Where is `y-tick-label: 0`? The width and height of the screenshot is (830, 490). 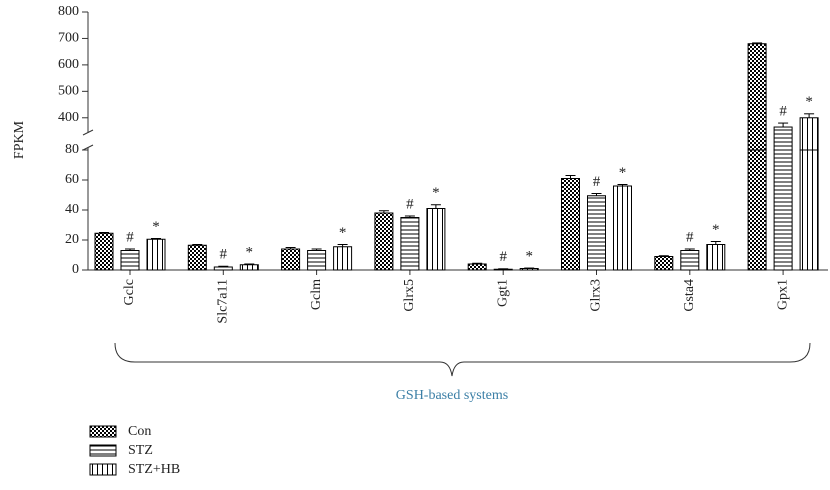
y-tick-label: 0 is located at coordinates (75, 269).